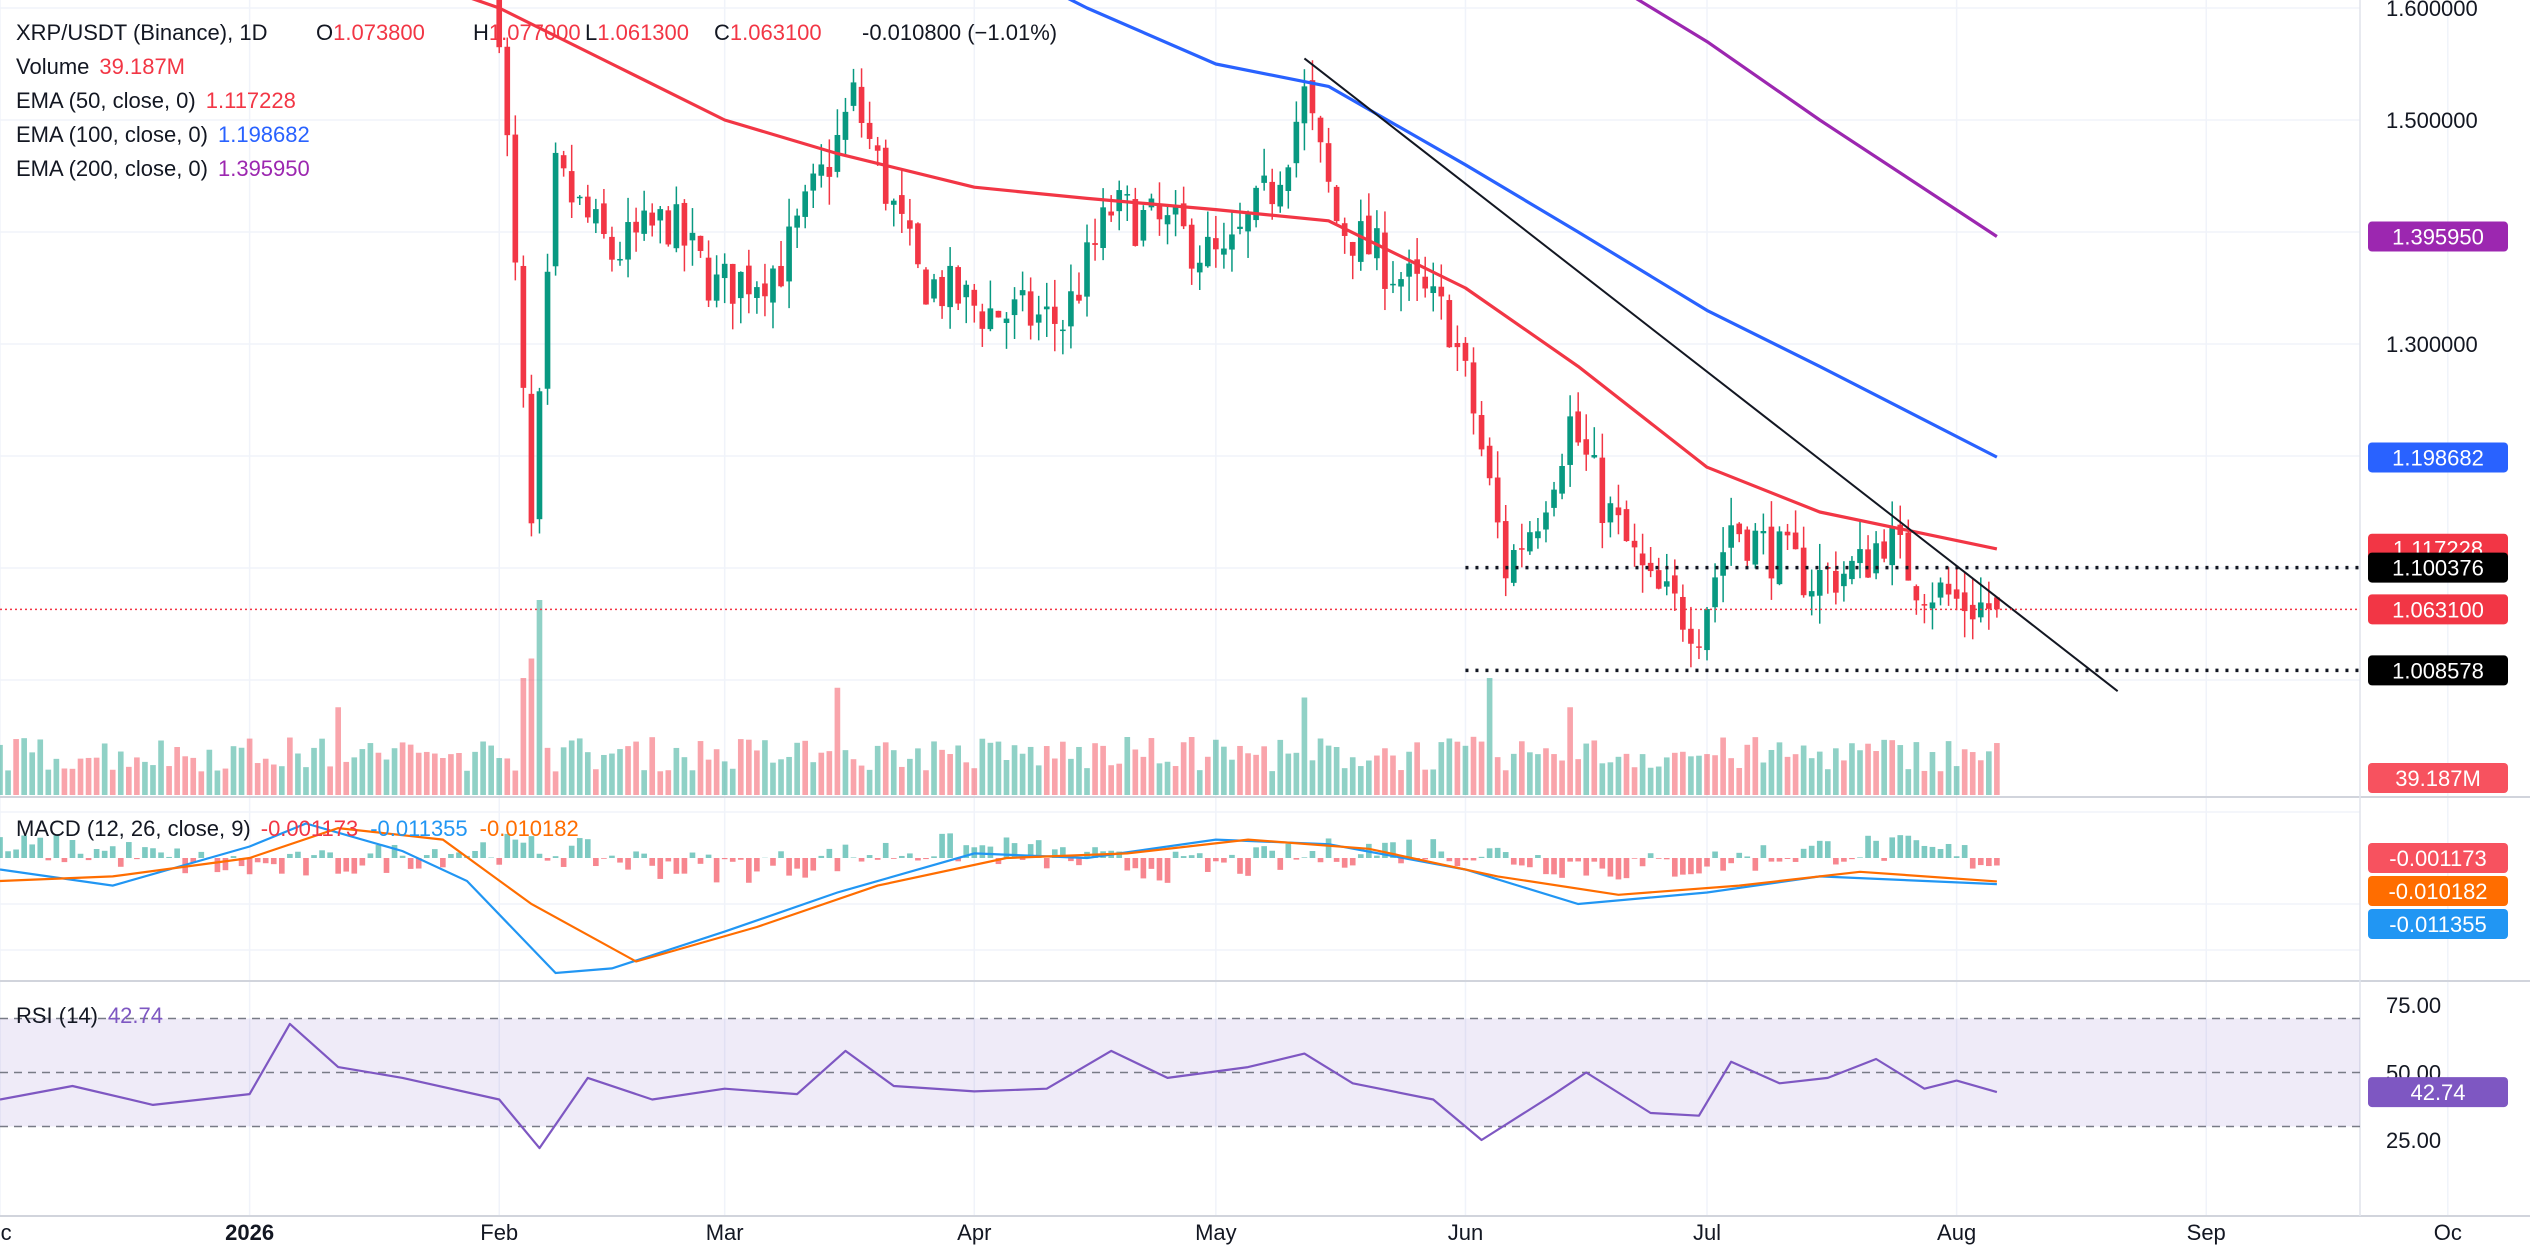 This screenshot has height=1253, width=2530. I want to click on rsi-legend-label: RSI (14), so click(57, 1015).